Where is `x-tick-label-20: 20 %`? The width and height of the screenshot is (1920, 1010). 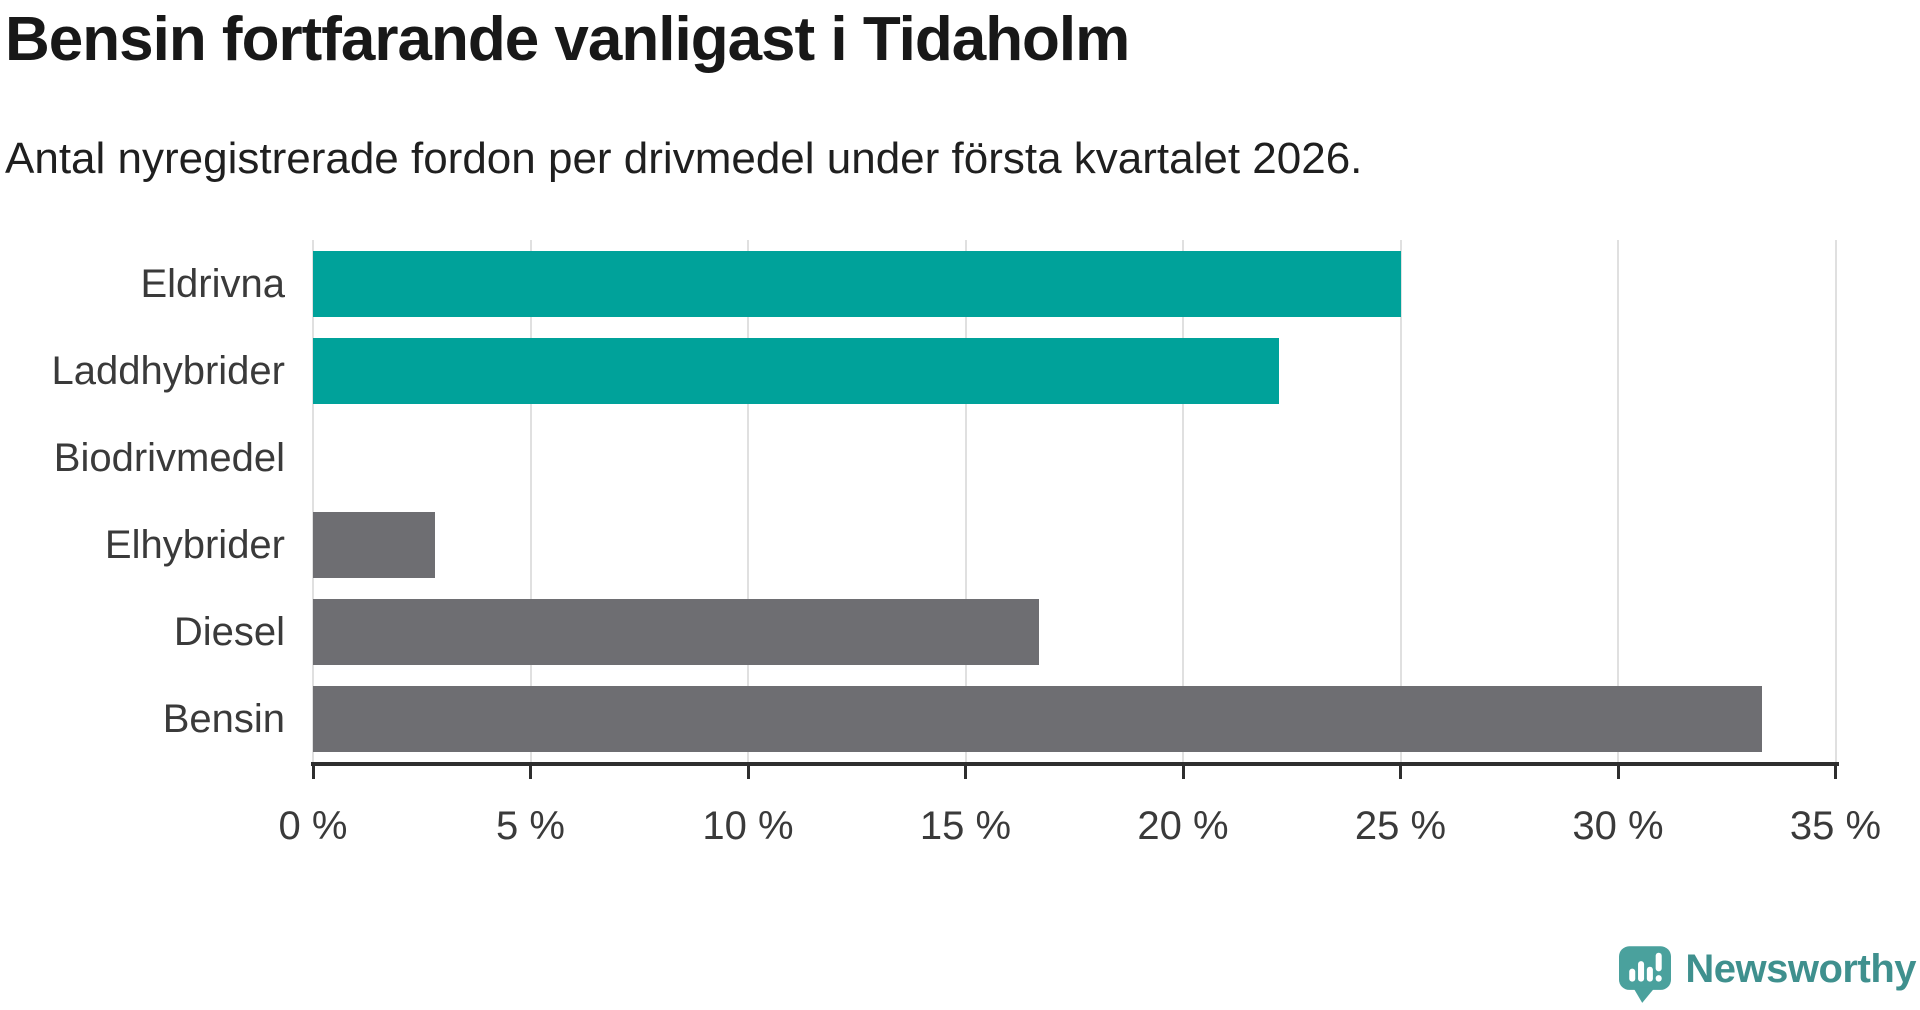
x-tick-label-20: 20 % is located at coordinates (1183, 826).